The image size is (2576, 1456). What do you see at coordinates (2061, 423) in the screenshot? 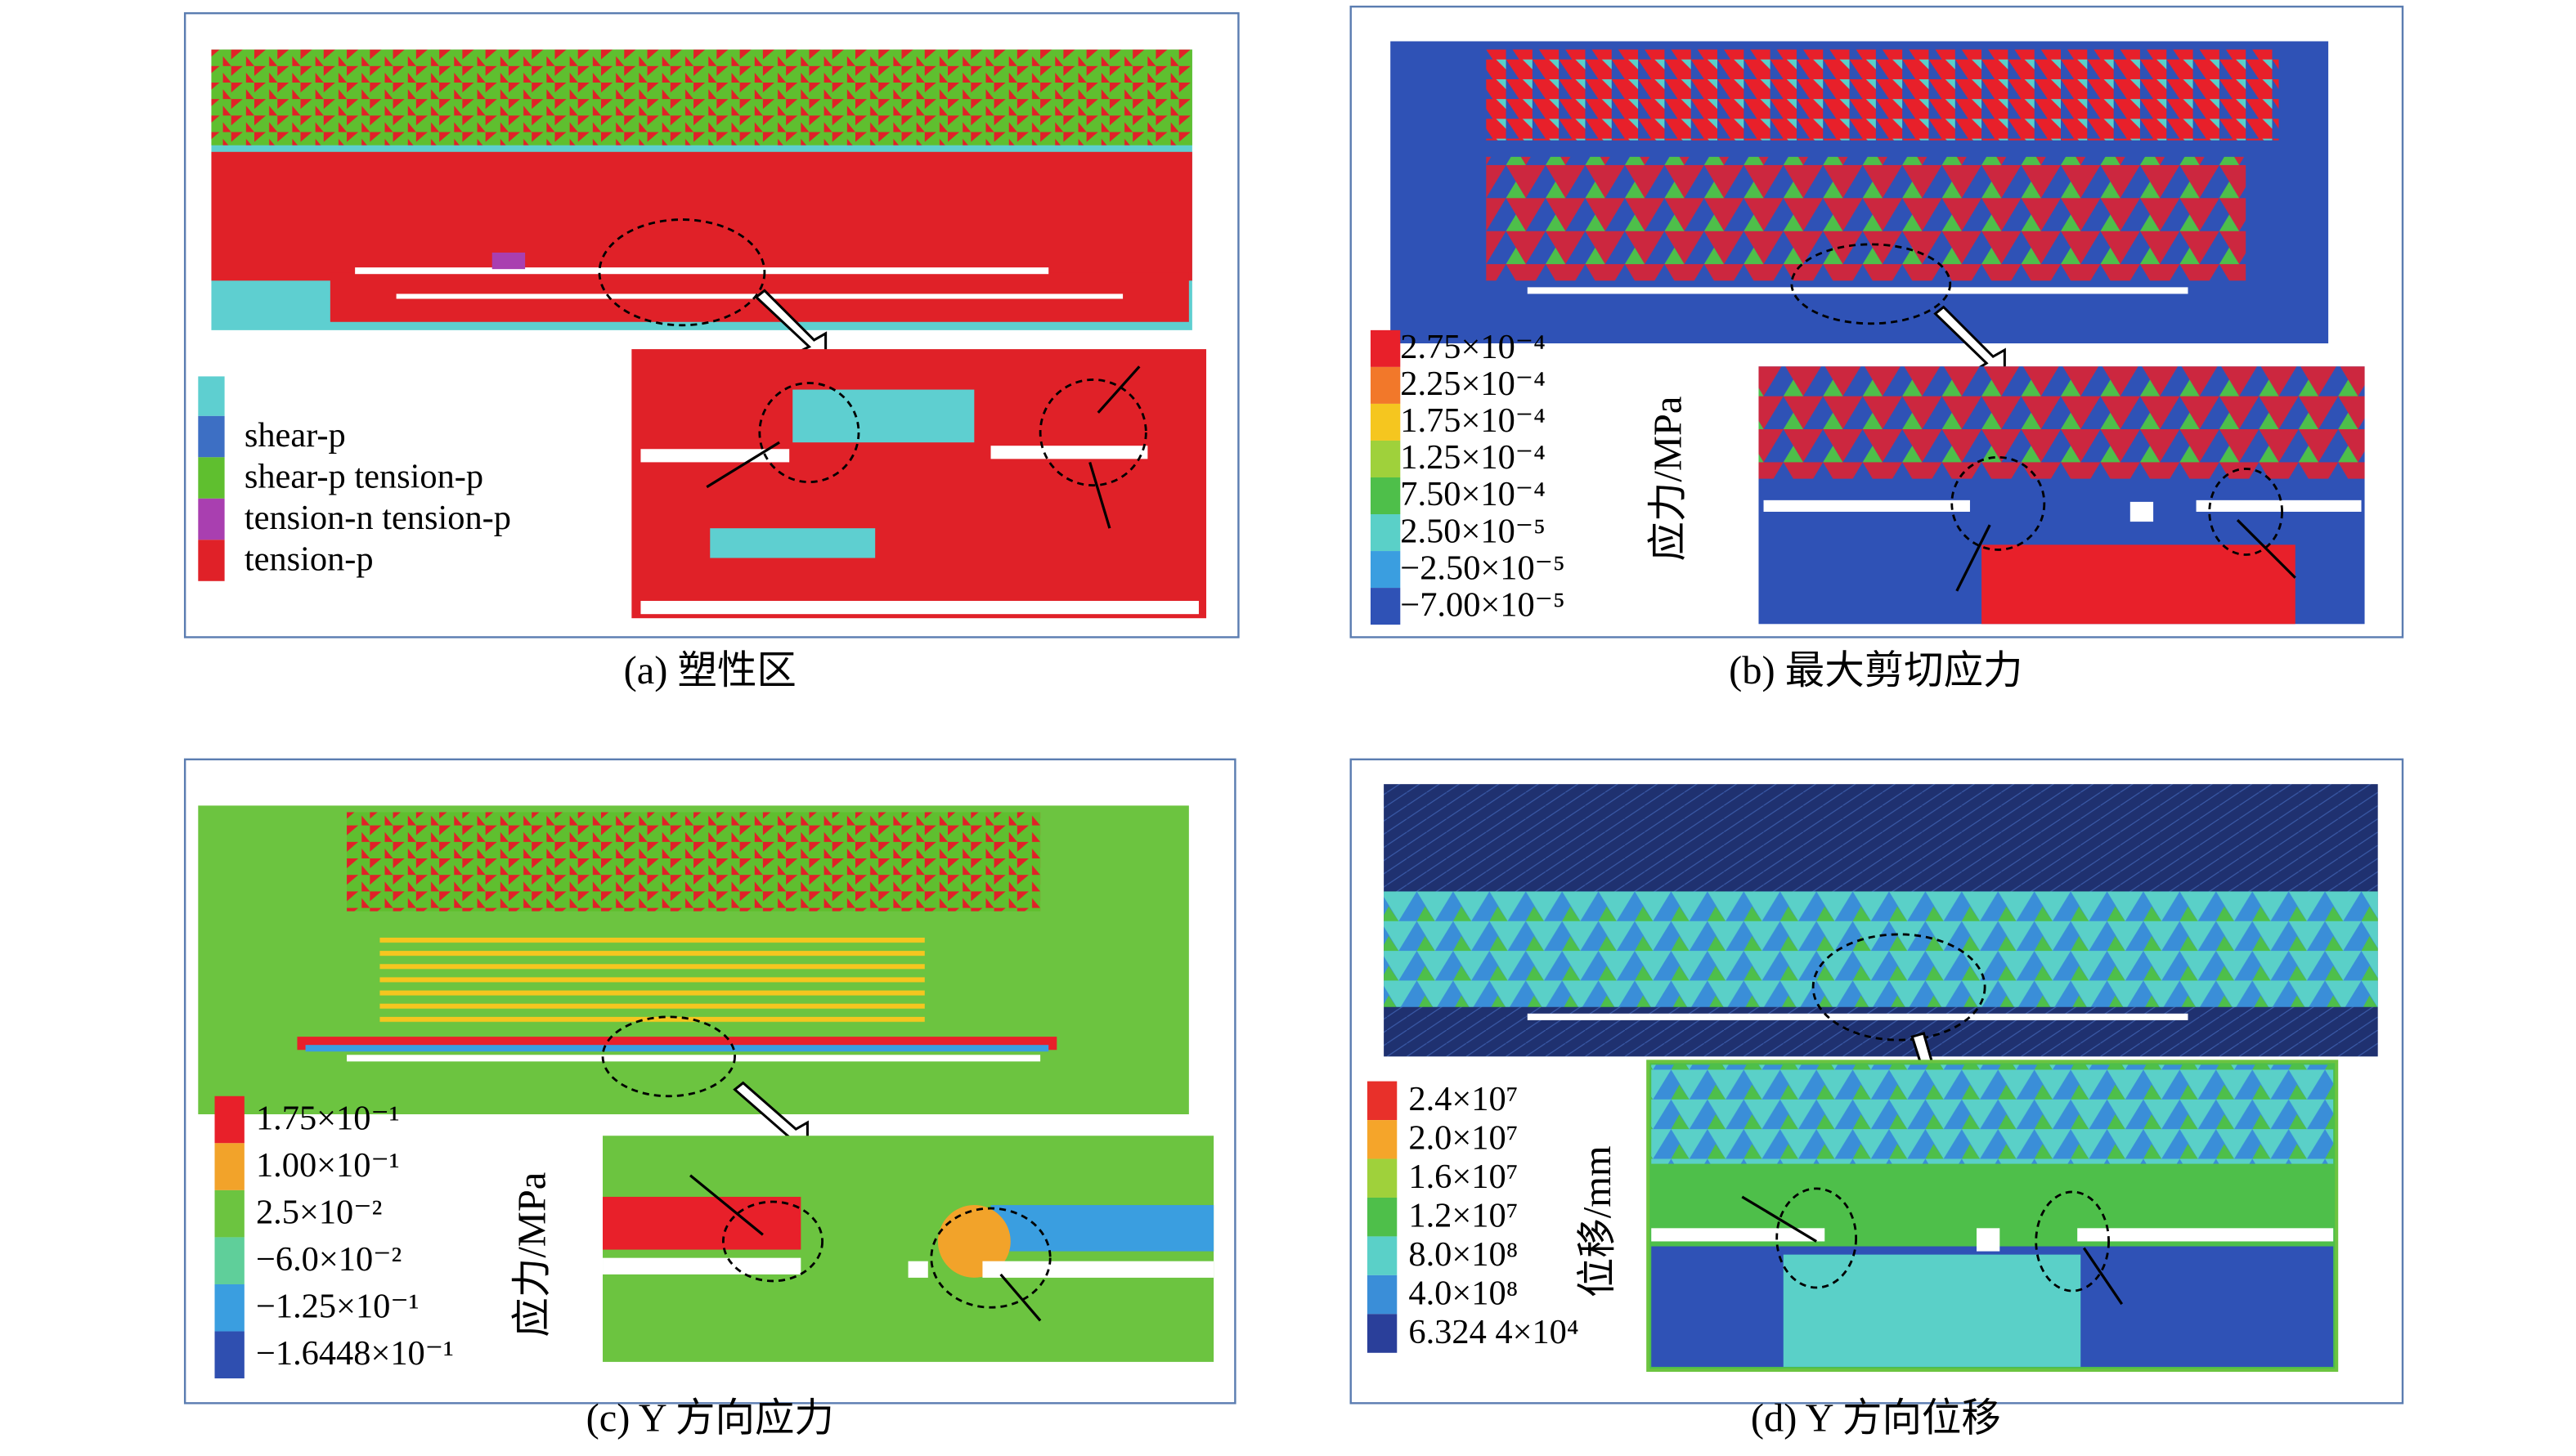
I see `inset-band` at bounding box center [2061, 423].